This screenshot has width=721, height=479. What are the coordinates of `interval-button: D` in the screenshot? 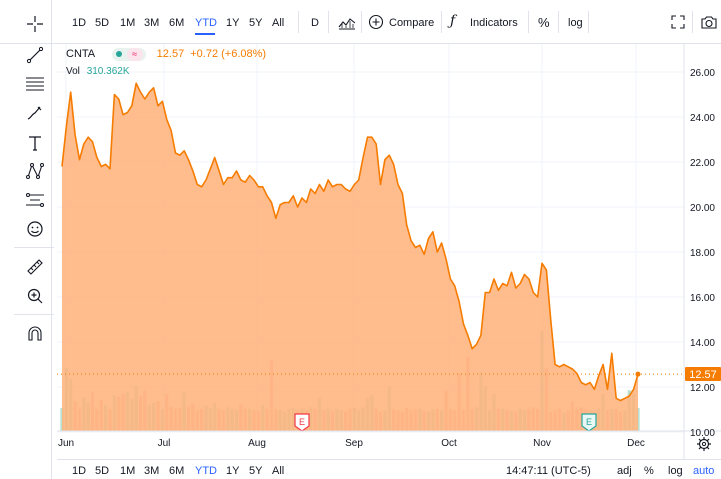 It's located at (315, 23).